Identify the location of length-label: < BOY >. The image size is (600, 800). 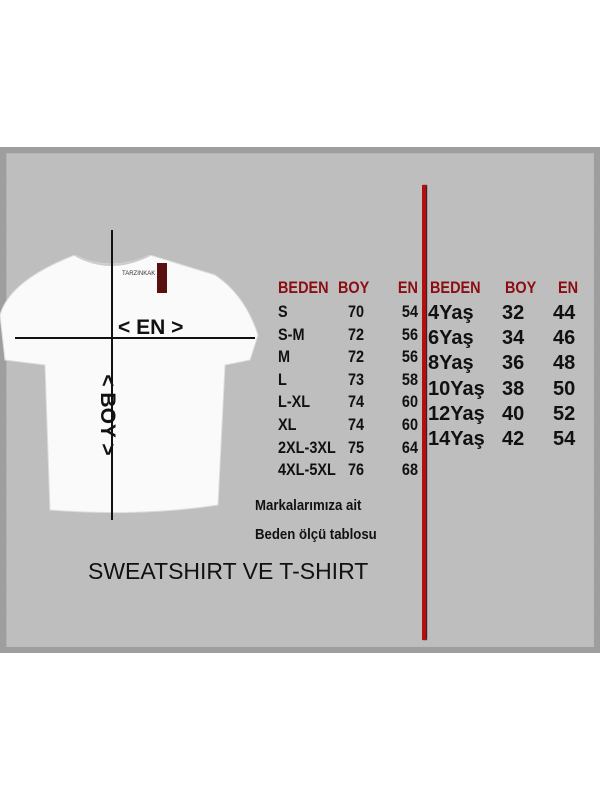
(107, 415).